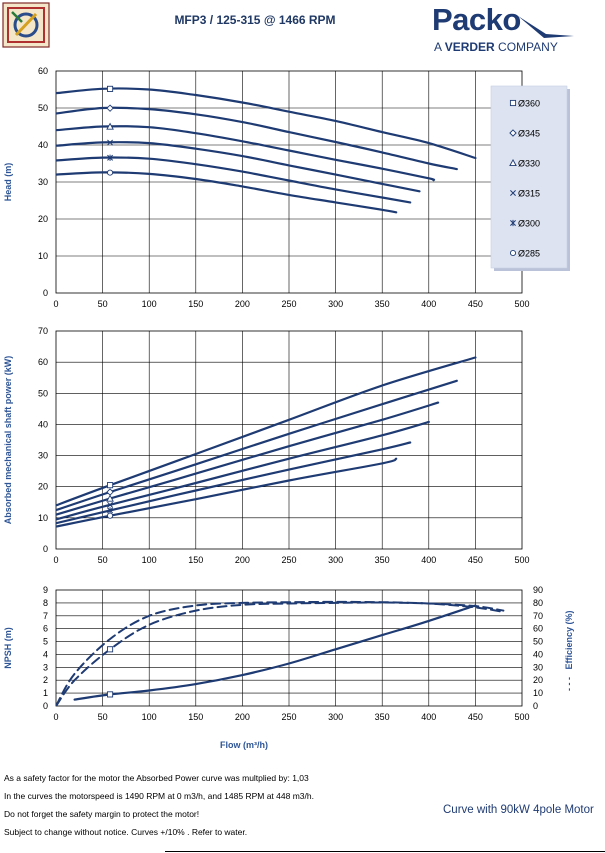 Image resolution: width=605 pixels, height=853 pixels. I want to click on y-tick-label: 30, so click(43, 182).